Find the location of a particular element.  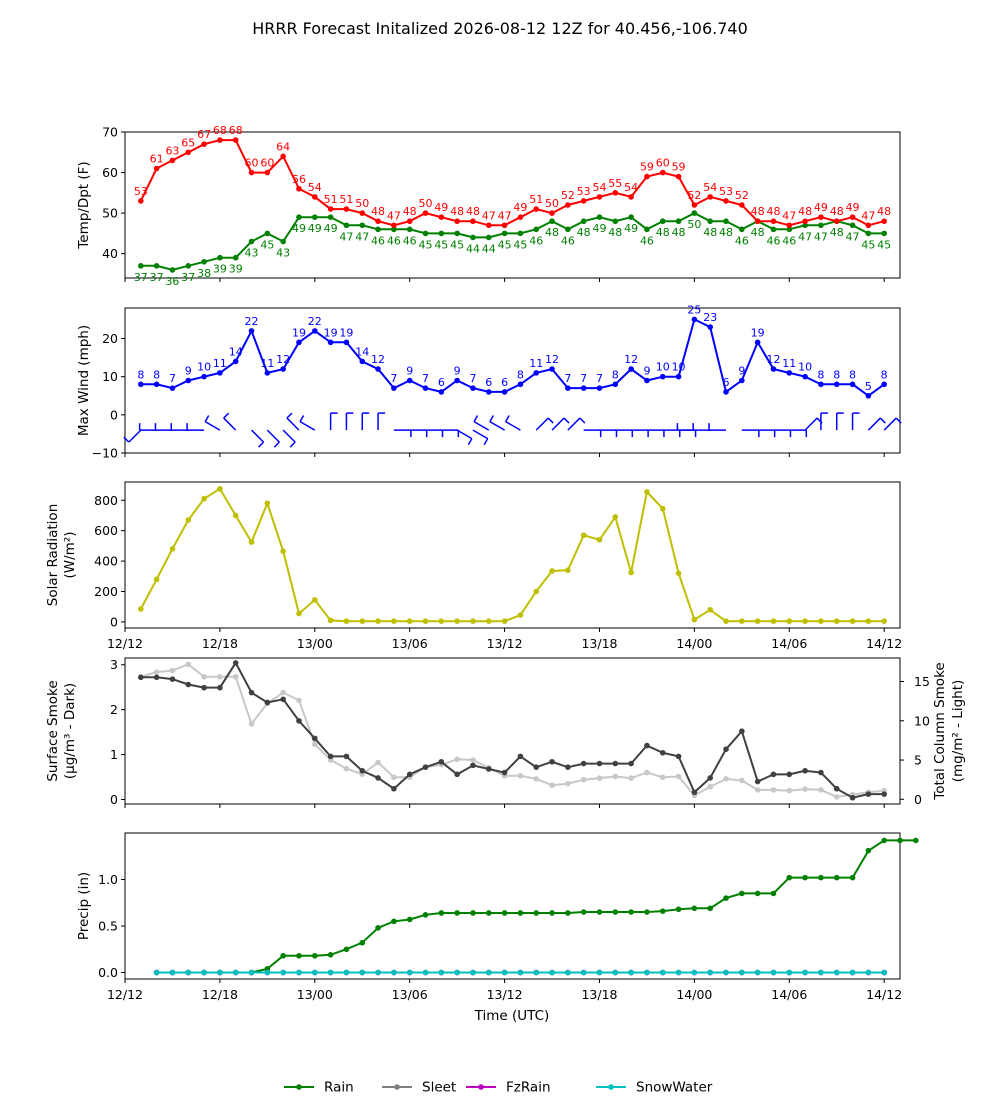

temp-data-label: 54 is located at coordinates (599, 187).